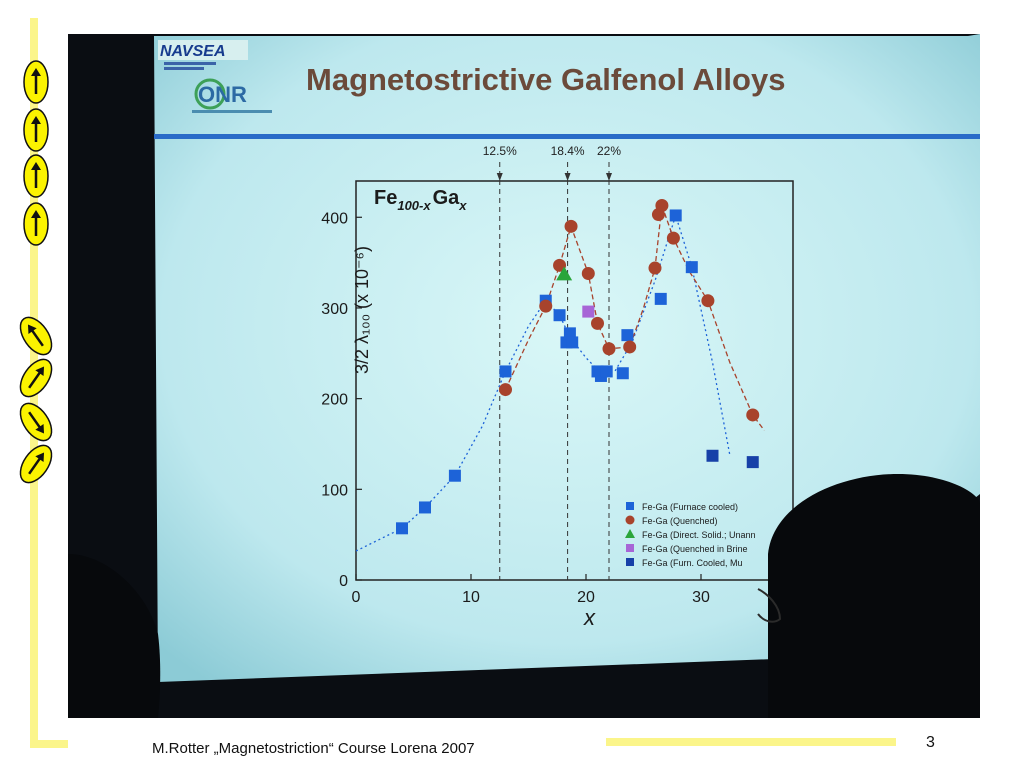 This screenshot has height=773, width=1024. What do you see at coordinates (356, 597) in the screenshot?
I see `x-tick-label: 0` at bounding box center [356, 597].